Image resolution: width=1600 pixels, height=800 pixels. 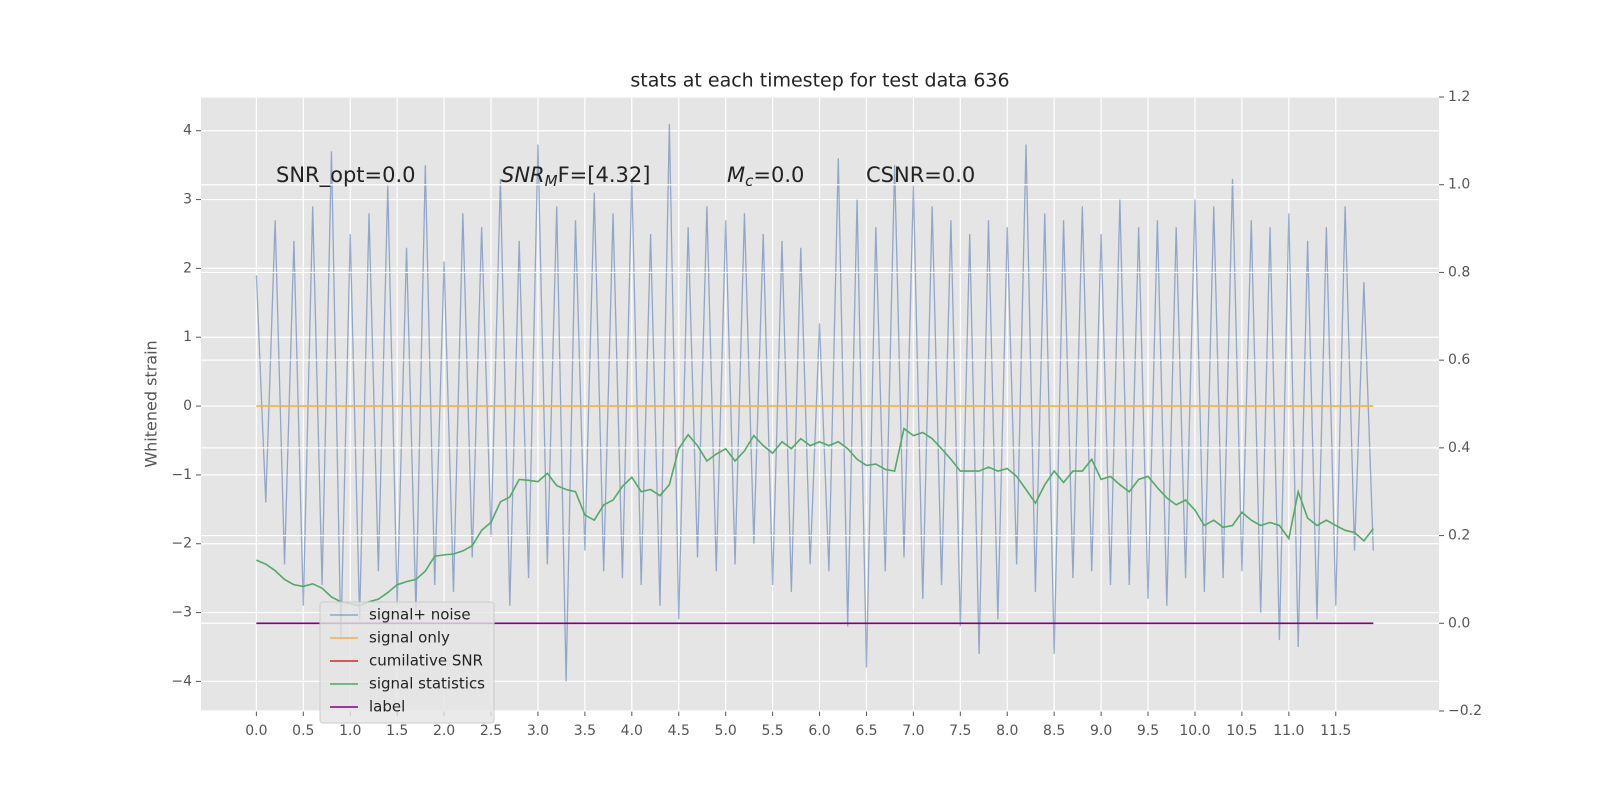 What do you see at coordinates (866, 731) in the screenshot?
I see `x-tick-label: 6.5` at bounding box center [866, 731].